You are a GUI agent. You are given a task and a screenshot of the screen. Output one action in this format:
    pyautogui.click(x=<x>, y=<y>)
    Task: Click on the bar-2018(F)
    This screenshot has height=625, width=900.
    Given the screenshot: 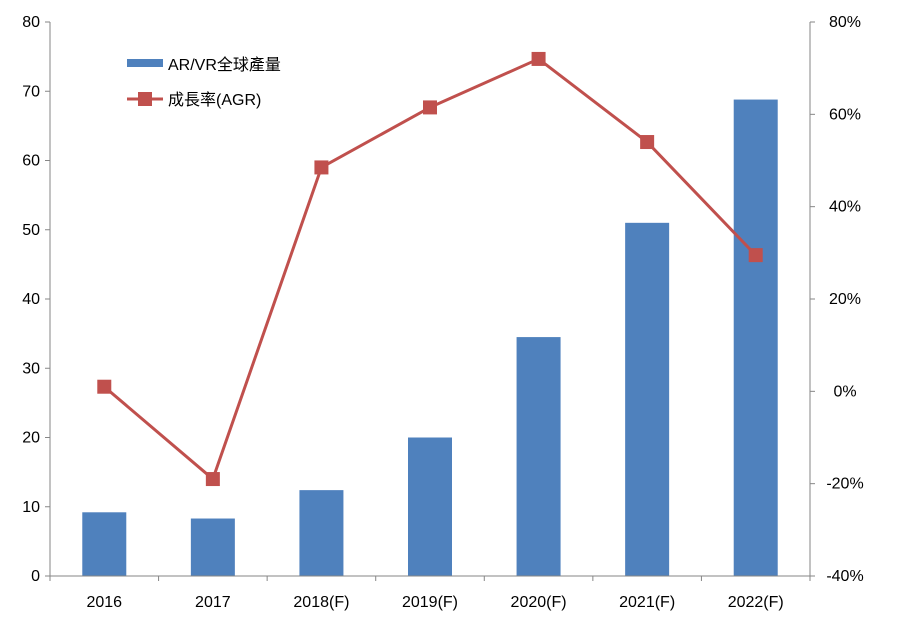 What is the action you would take?
    pyautogui.click(x=321, y=533)
    